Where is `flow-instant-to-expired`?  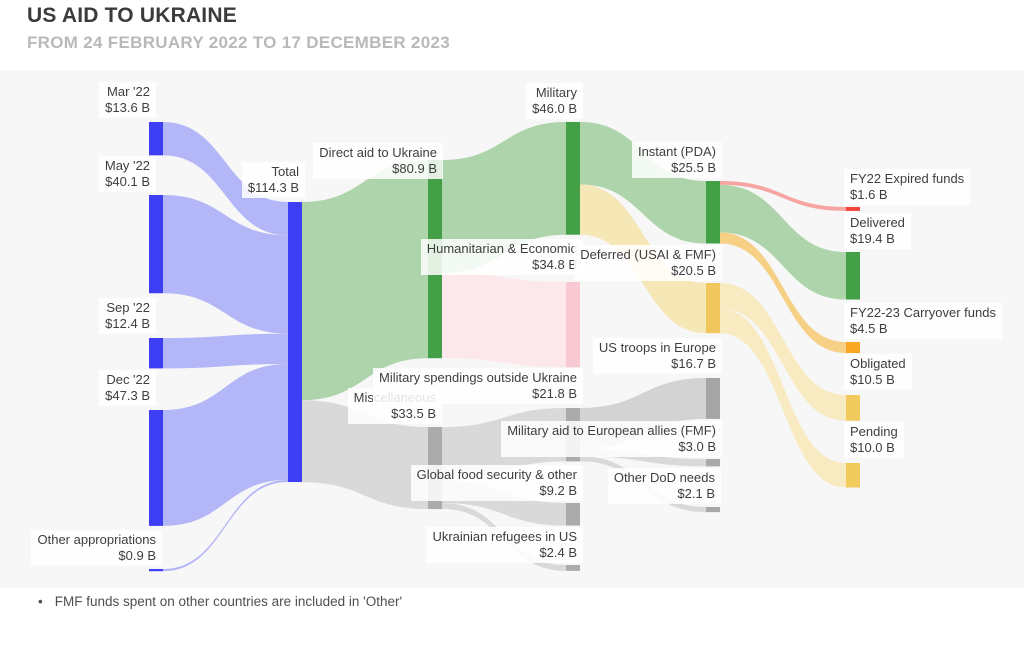
flow-instant-to-expired is located at coordinates (783, 196).